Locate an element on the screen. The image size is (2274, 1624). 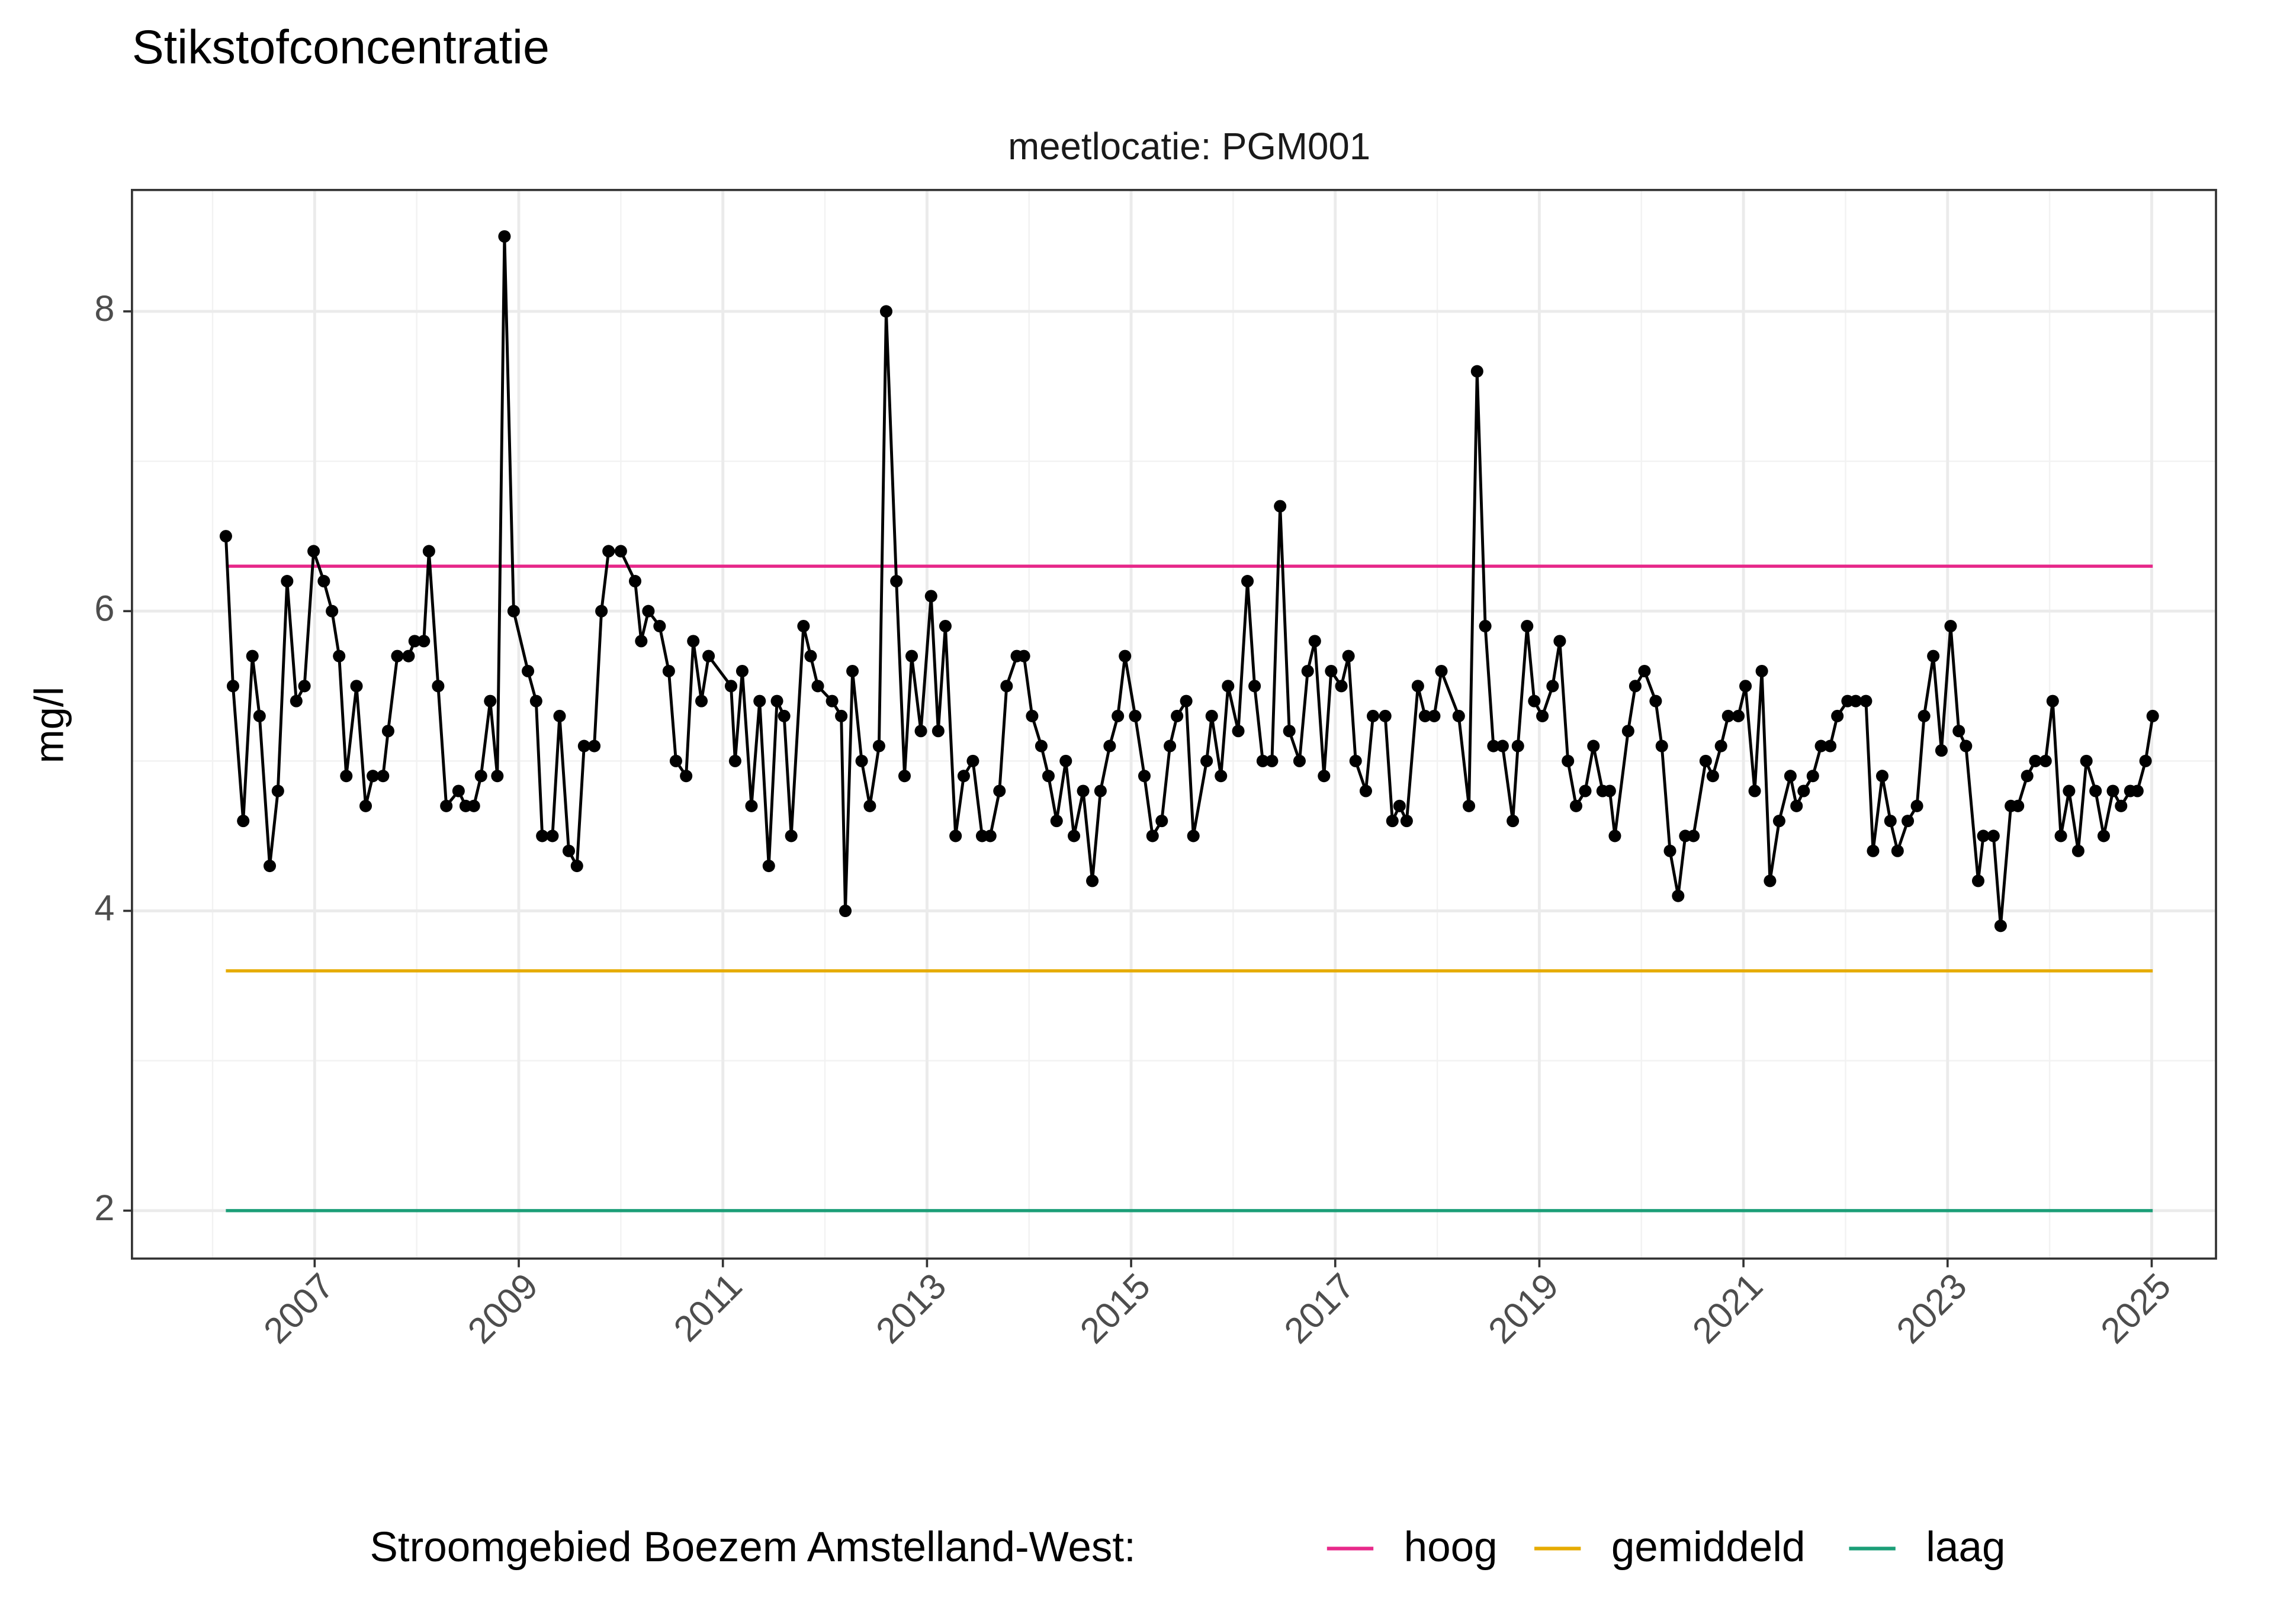
y-tick-label: 6 is located at coordinates (104, 608).